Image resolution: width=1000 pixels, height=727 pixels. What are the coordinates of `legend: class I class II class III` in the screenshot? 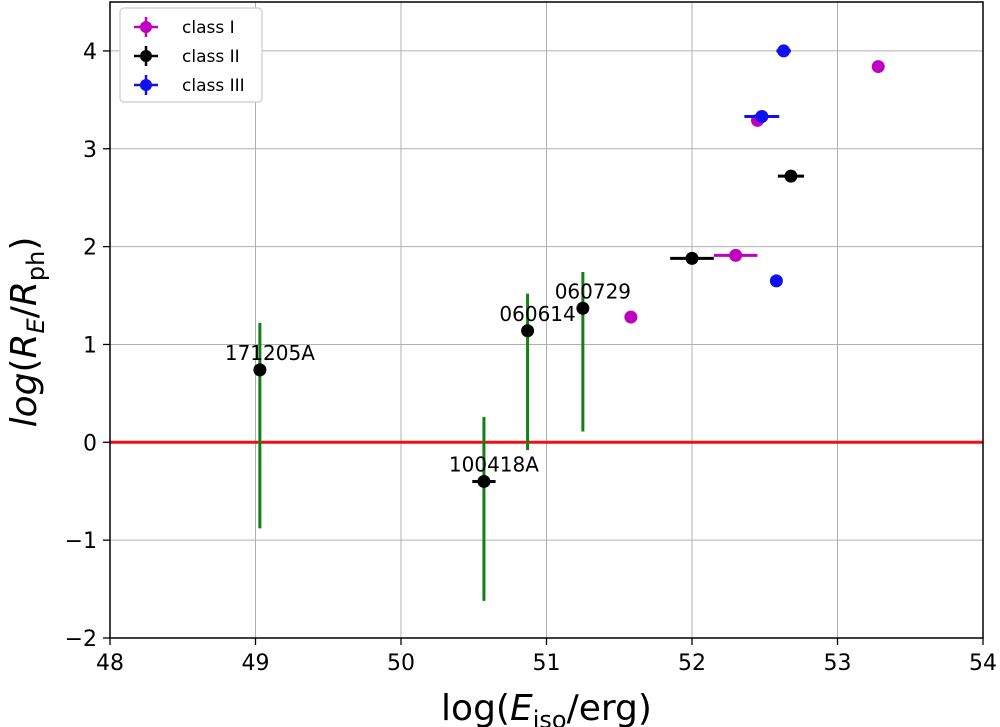 It's located at (191, 55).